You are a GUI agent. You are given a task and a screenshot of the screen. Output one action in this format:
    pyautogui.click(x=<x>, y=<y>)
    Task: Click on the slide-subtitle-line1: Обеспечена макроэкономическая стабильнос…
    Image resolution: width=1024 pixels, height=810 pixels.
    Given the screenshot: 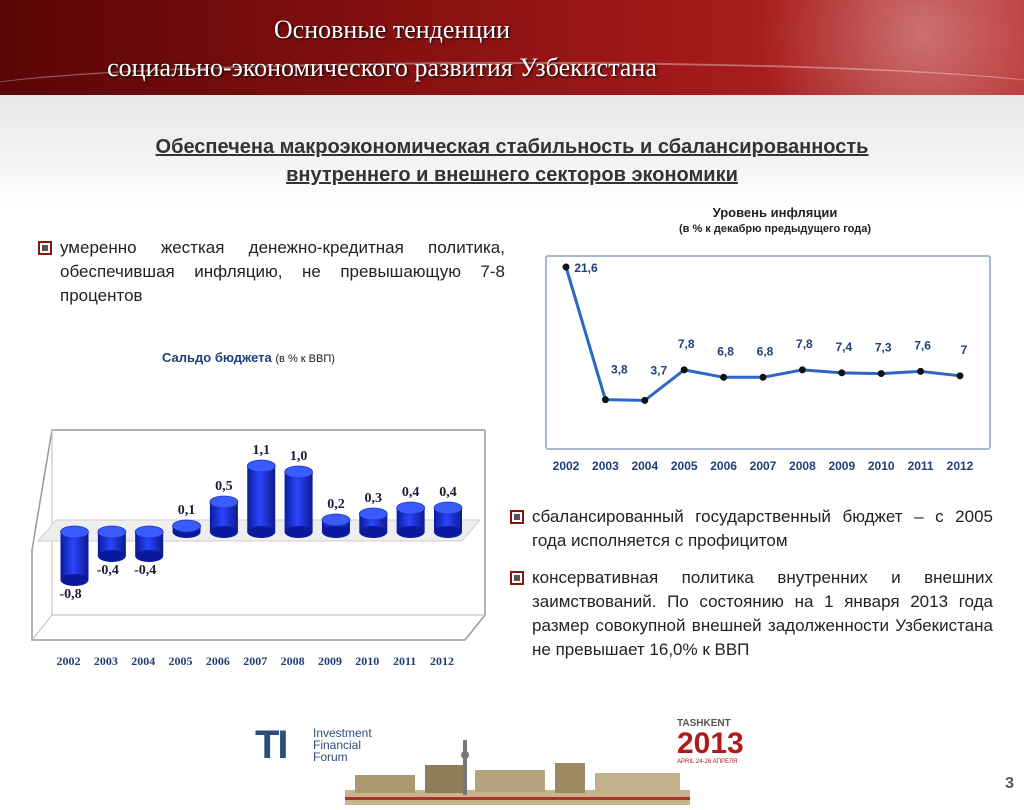 What is the action you would take?
    pyautogui.click(x=512, y=147)
    